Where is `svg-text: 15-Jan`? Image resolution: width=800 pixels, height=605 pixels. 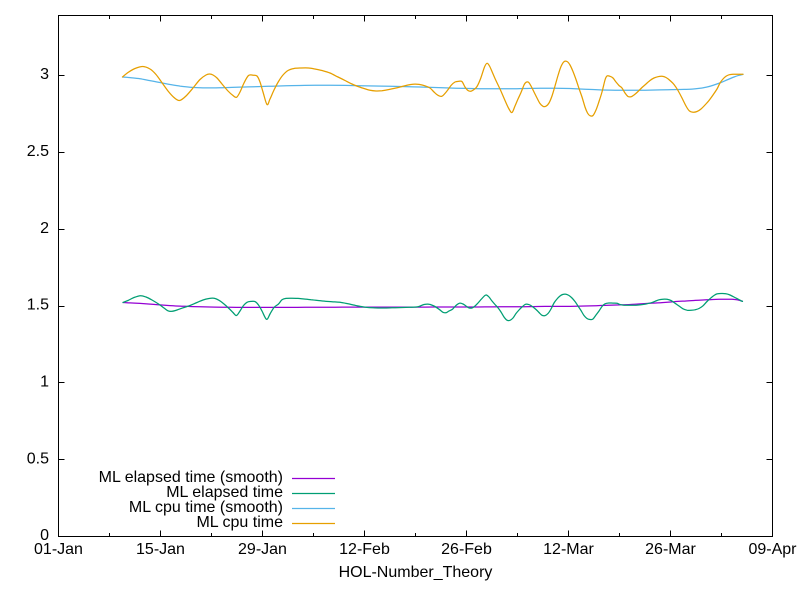
svg-text: 15-Jan is located at coordinates (160, 549).